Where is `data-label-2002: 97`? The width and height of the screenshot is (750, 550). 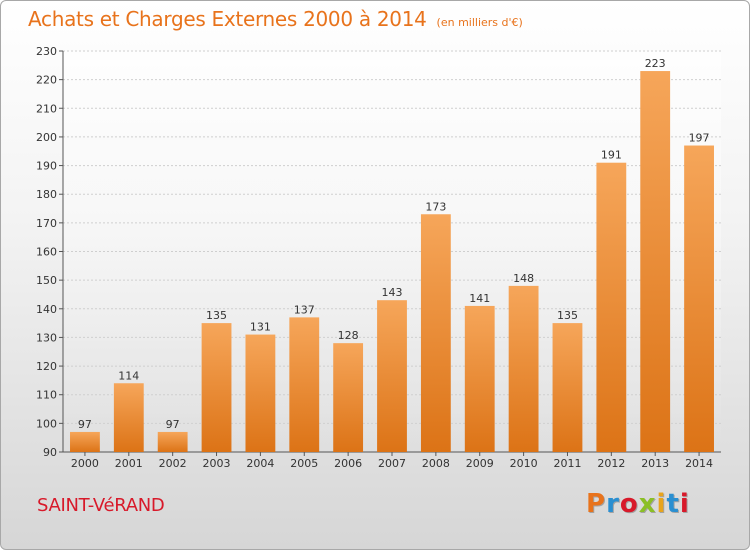 data-label-2002: 97 is located at coordinates (173, 424).